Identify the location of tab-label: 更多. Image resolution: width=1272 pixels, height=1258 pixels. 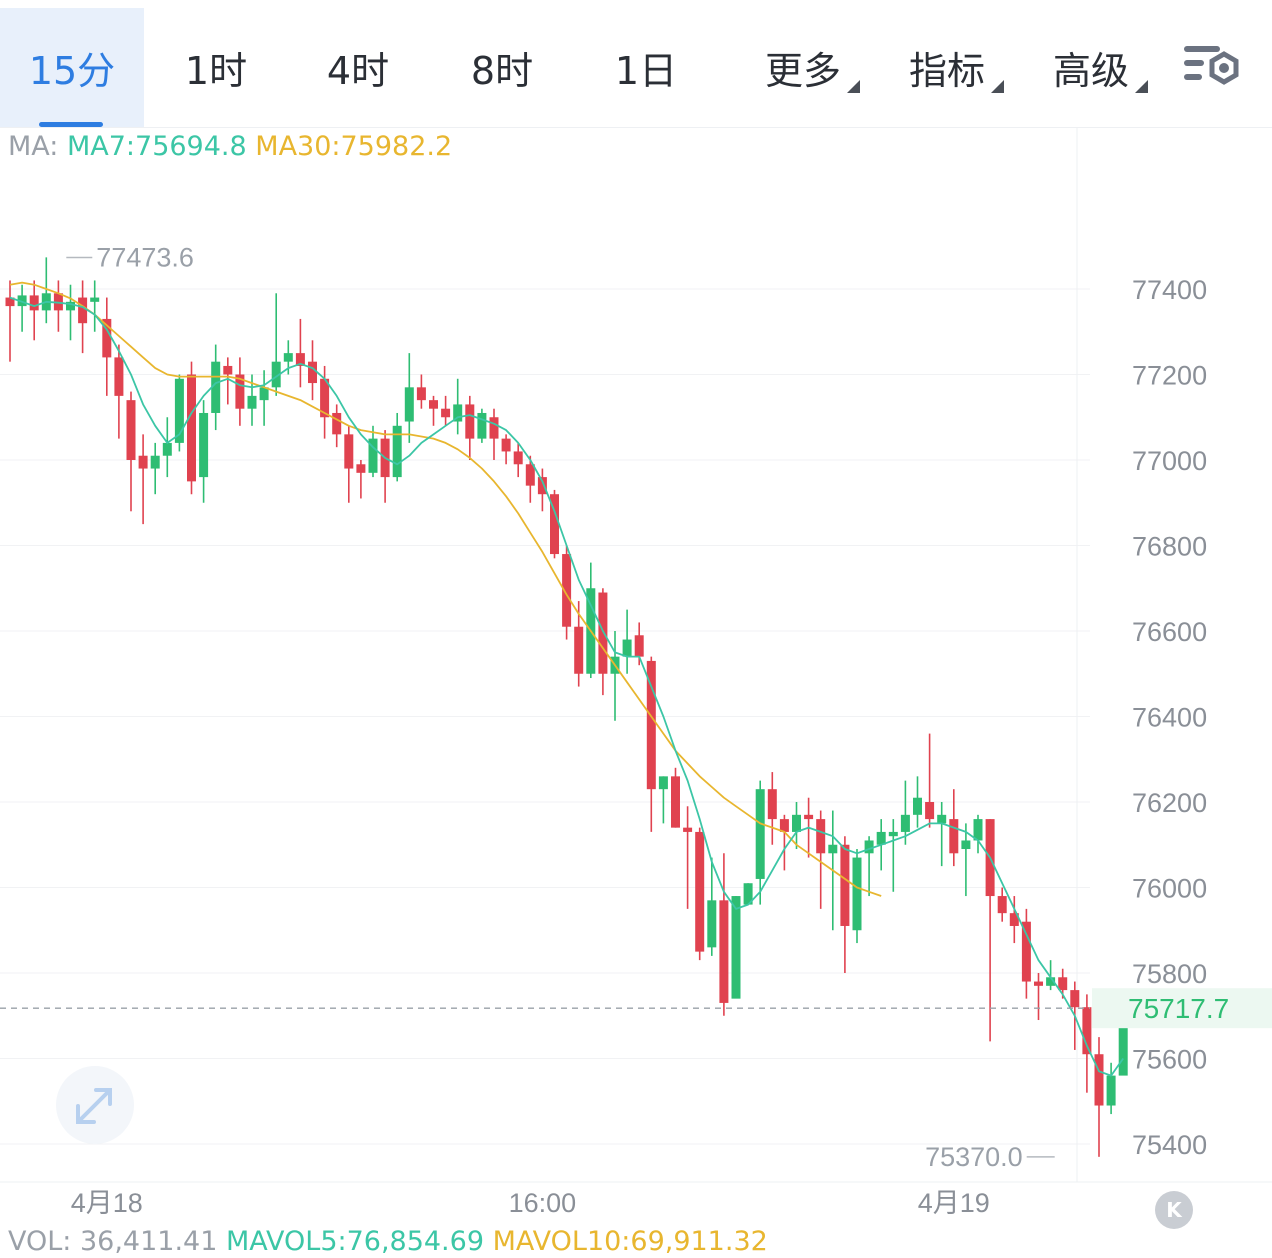
(802, 71).